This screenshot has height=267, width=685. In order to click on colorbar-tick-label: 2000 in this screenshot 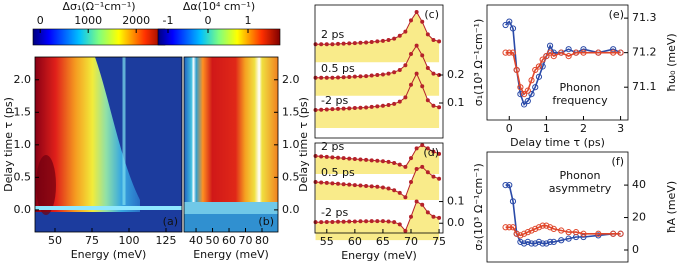, I will do `click(136, 20)`.